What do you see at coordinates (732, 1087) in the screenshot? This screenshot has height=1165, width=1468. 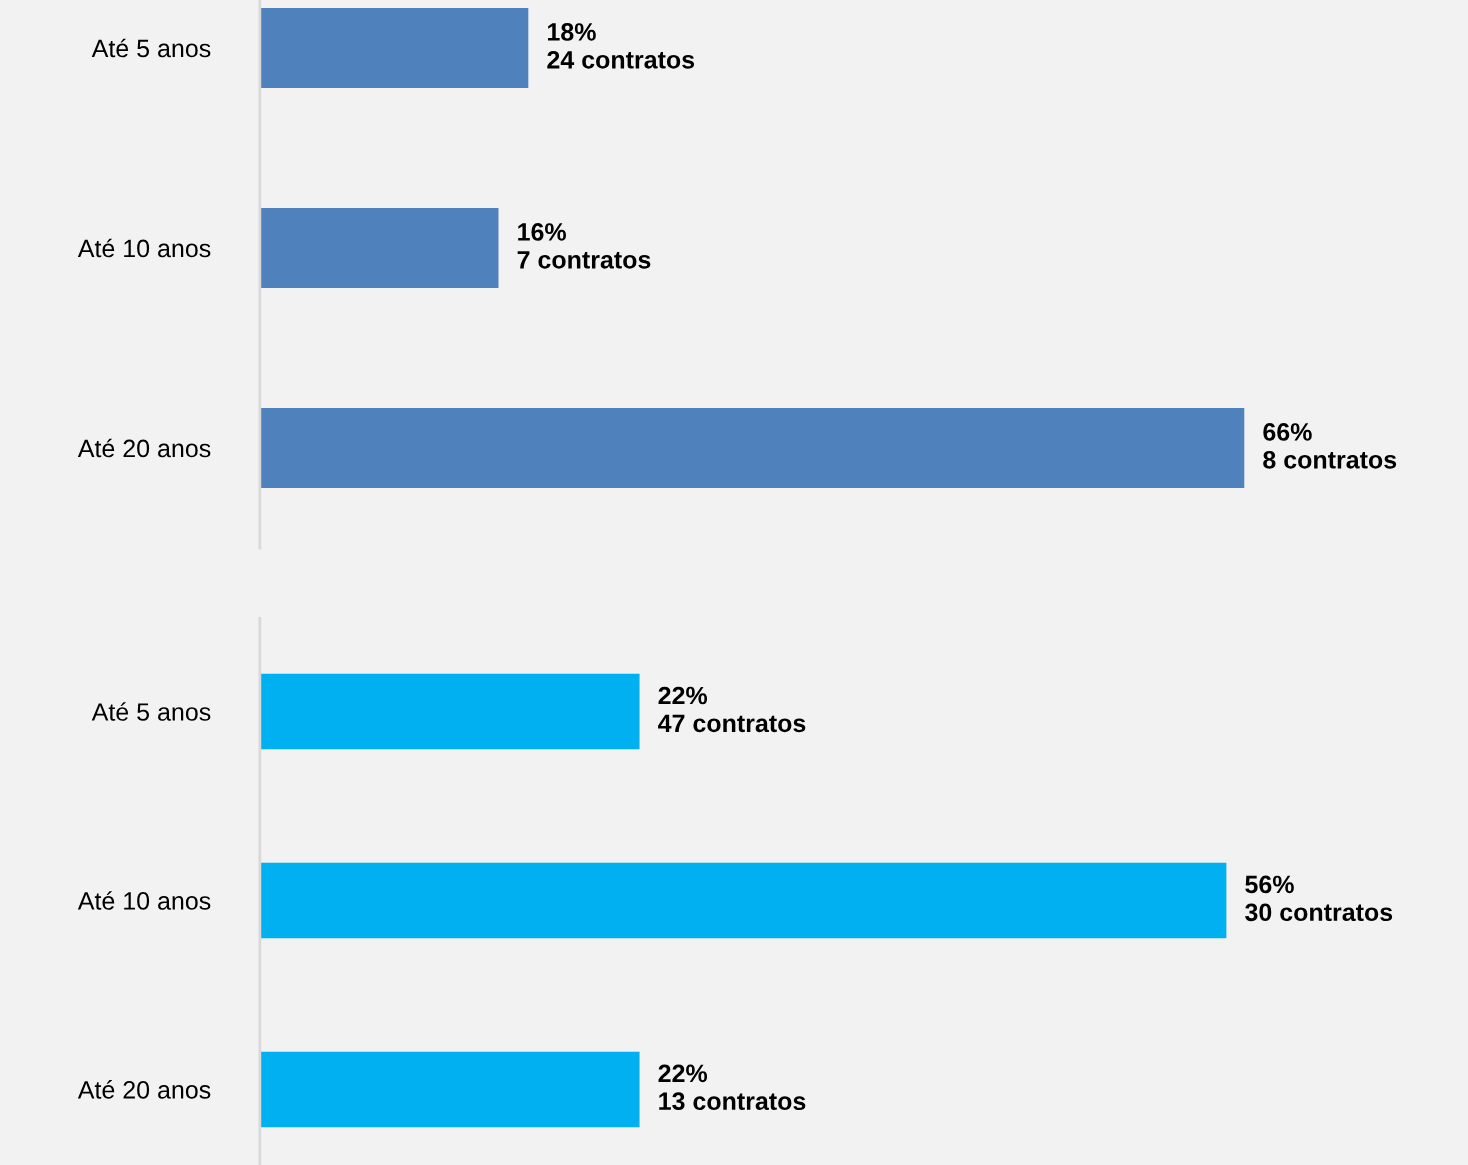 I see `data-label: 22% 13 contratos` at bounding box center [732, 1087].